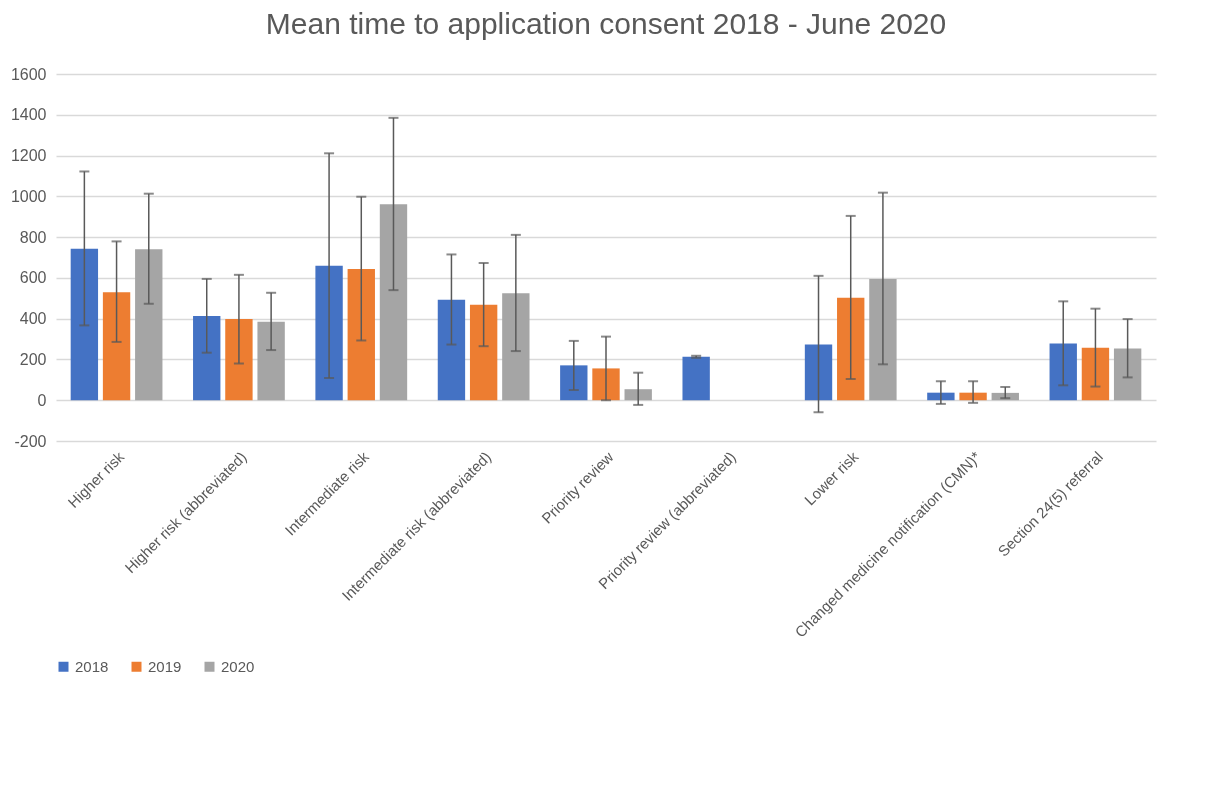 Image resolution: width=1208 pixels, height=811 pixels. Describe the element at coordinates (606, 23) in the screenshot. I see `chart-title: Mean time to application consent 2018 - June 2020` at that location.